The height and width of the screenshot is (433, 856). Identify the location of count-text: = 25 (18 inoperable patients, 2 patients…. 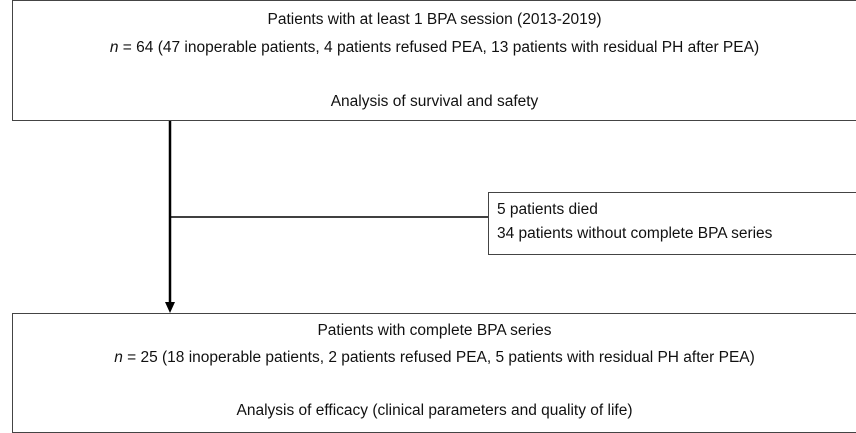
(438, 357).